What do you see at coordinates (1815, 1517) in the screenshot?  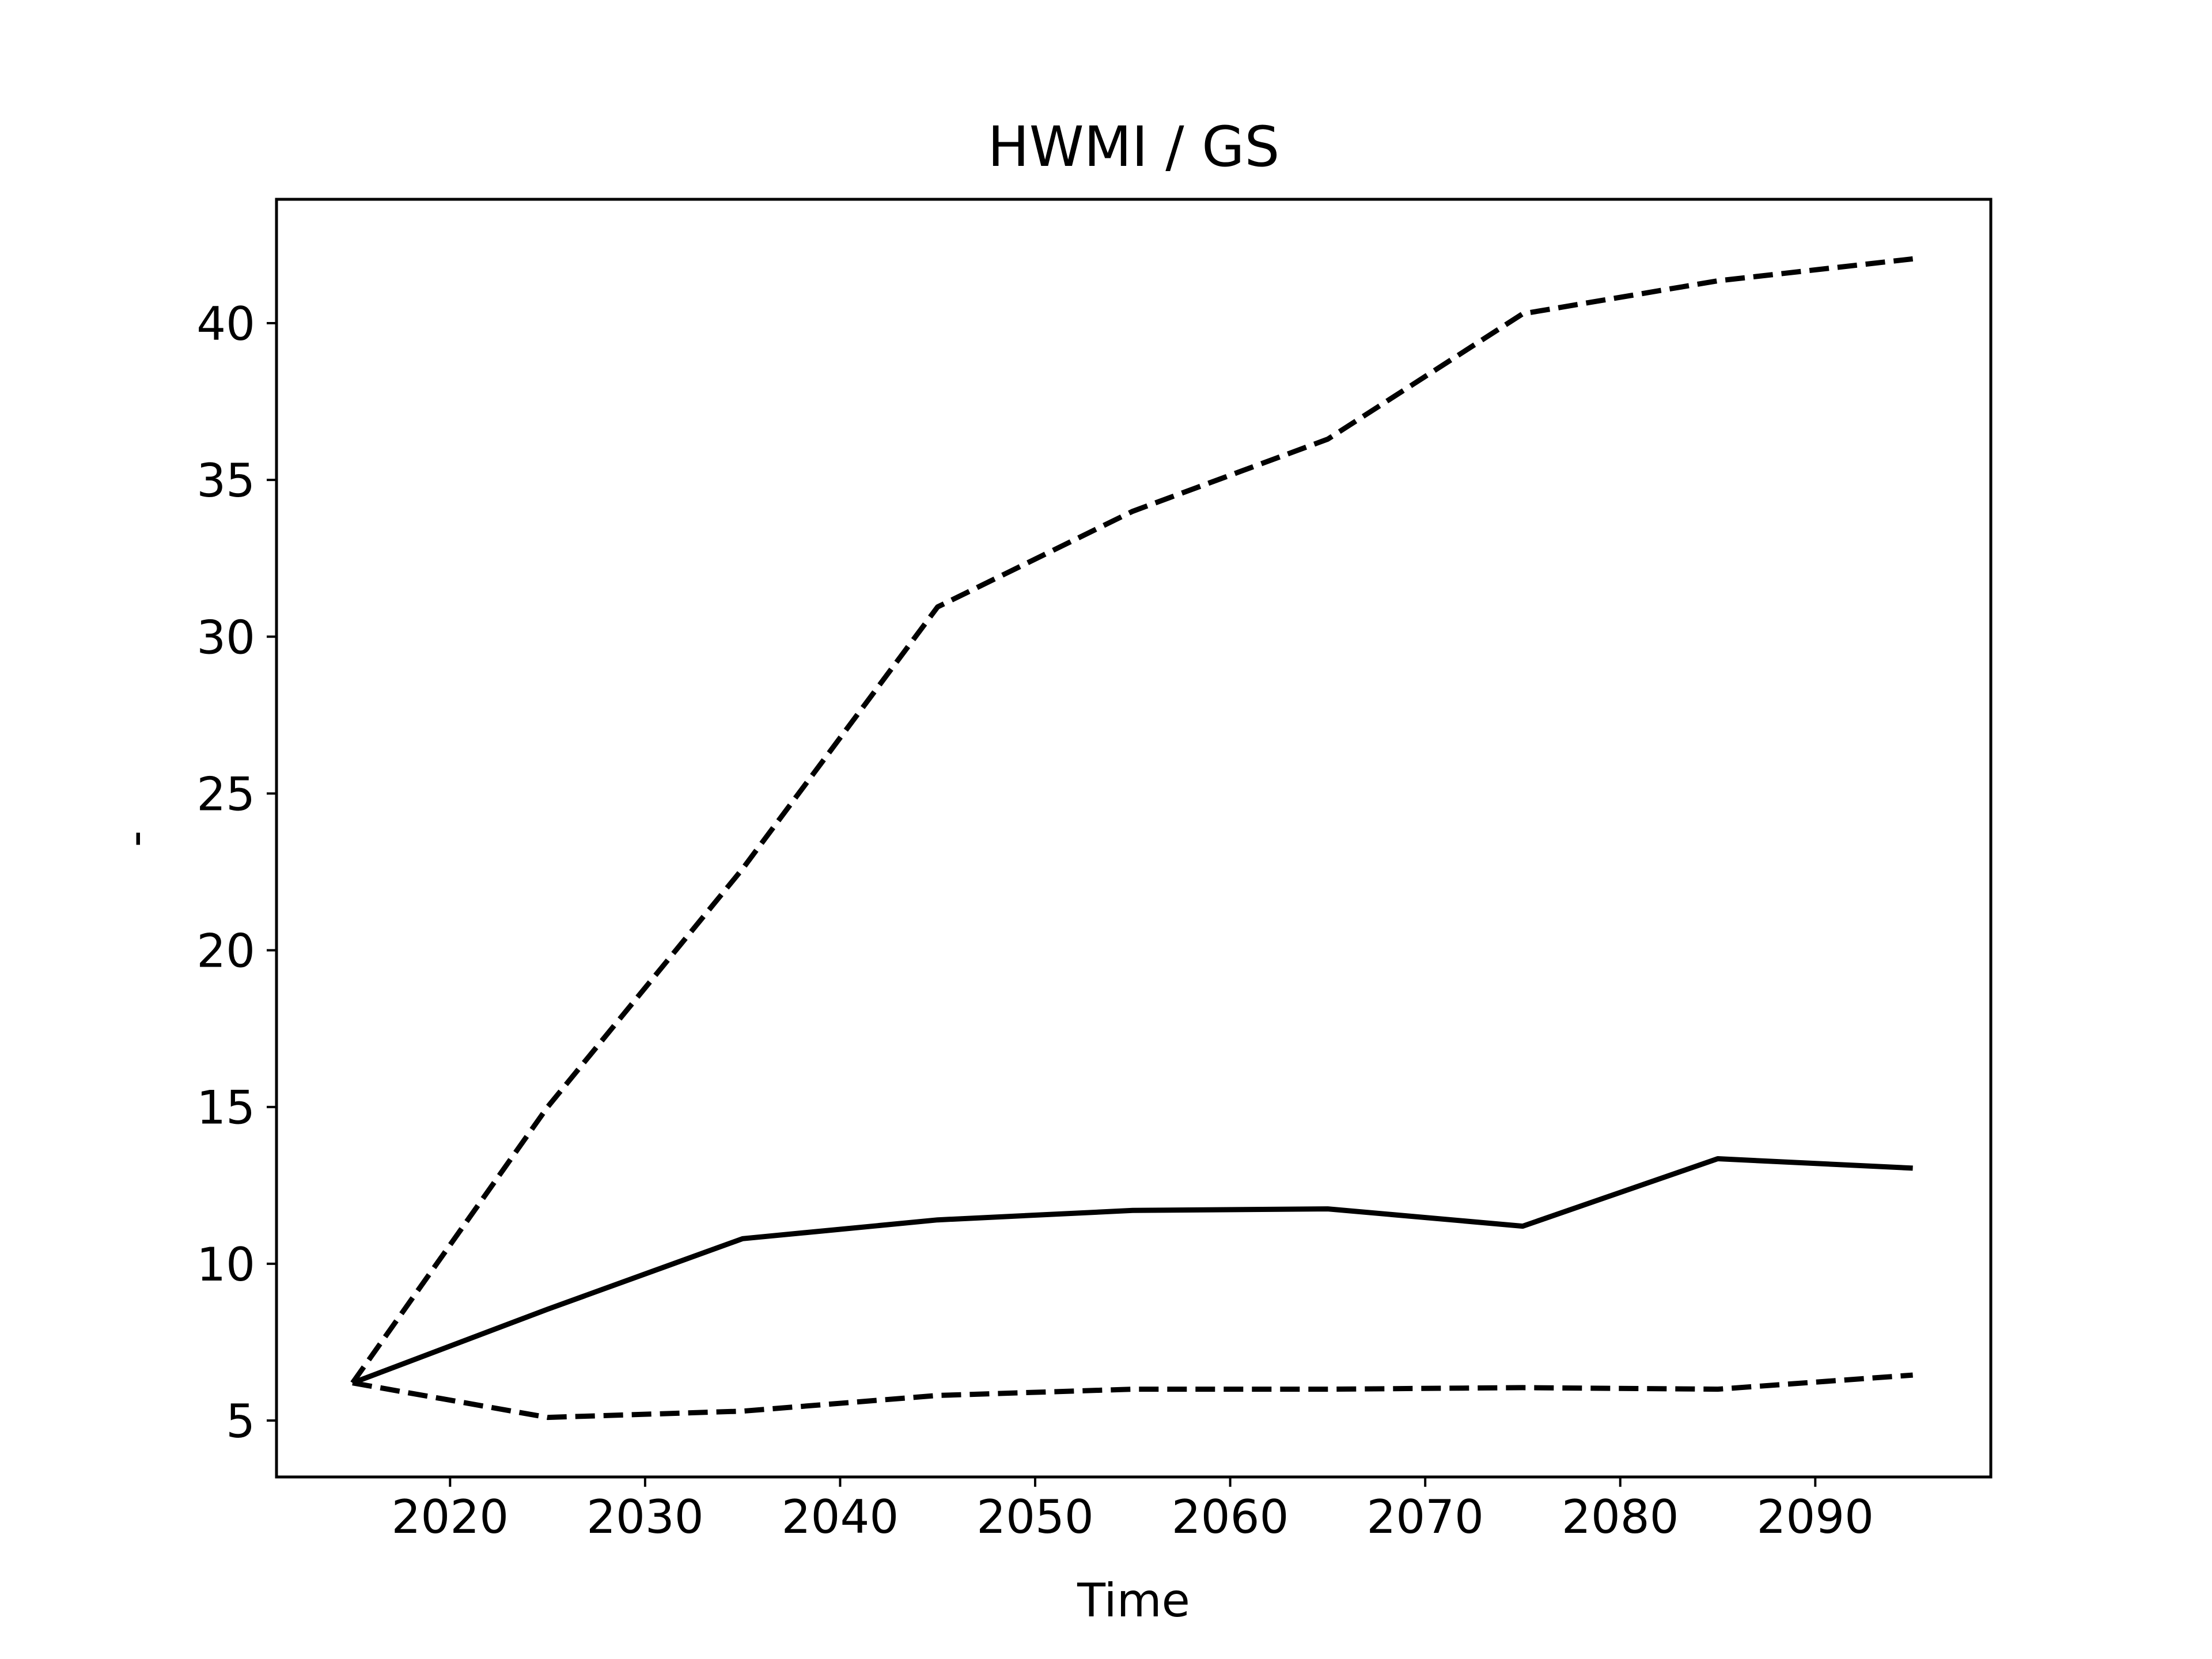 I see `x-tick-label: 2090` at bounding box center [1815, 1517].